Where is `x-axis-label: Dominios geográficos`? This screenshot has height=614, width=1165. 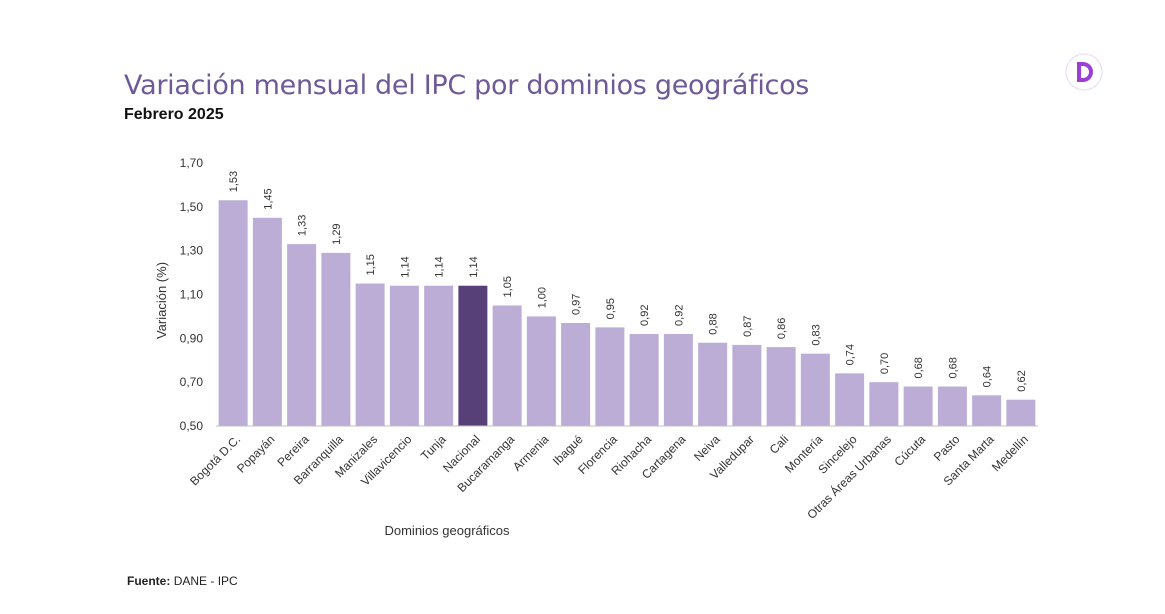
x-axis-label: Dominios geográficos is located at coordinates (447, 530).